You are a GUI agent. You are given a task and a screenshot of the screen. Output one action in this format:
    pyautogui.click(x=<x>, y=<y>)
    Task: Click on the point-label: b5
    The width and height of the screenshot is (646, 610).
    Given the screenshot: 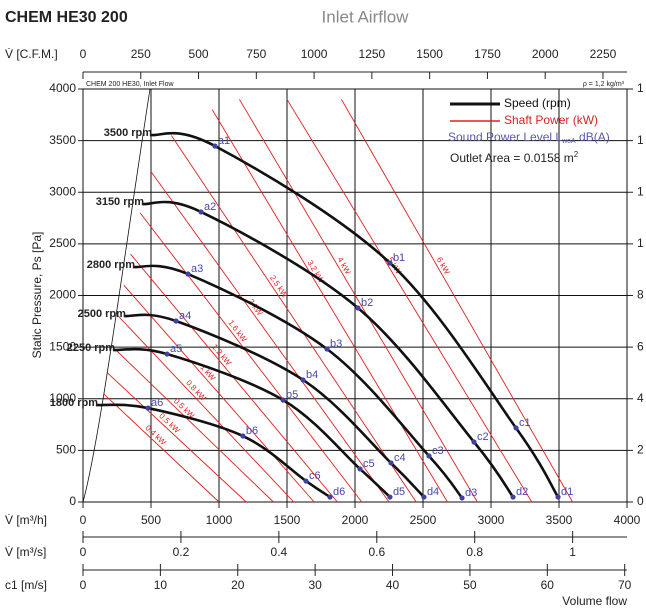 What is the action you would take?
    pyautogui.click(x=292, y=395)
    